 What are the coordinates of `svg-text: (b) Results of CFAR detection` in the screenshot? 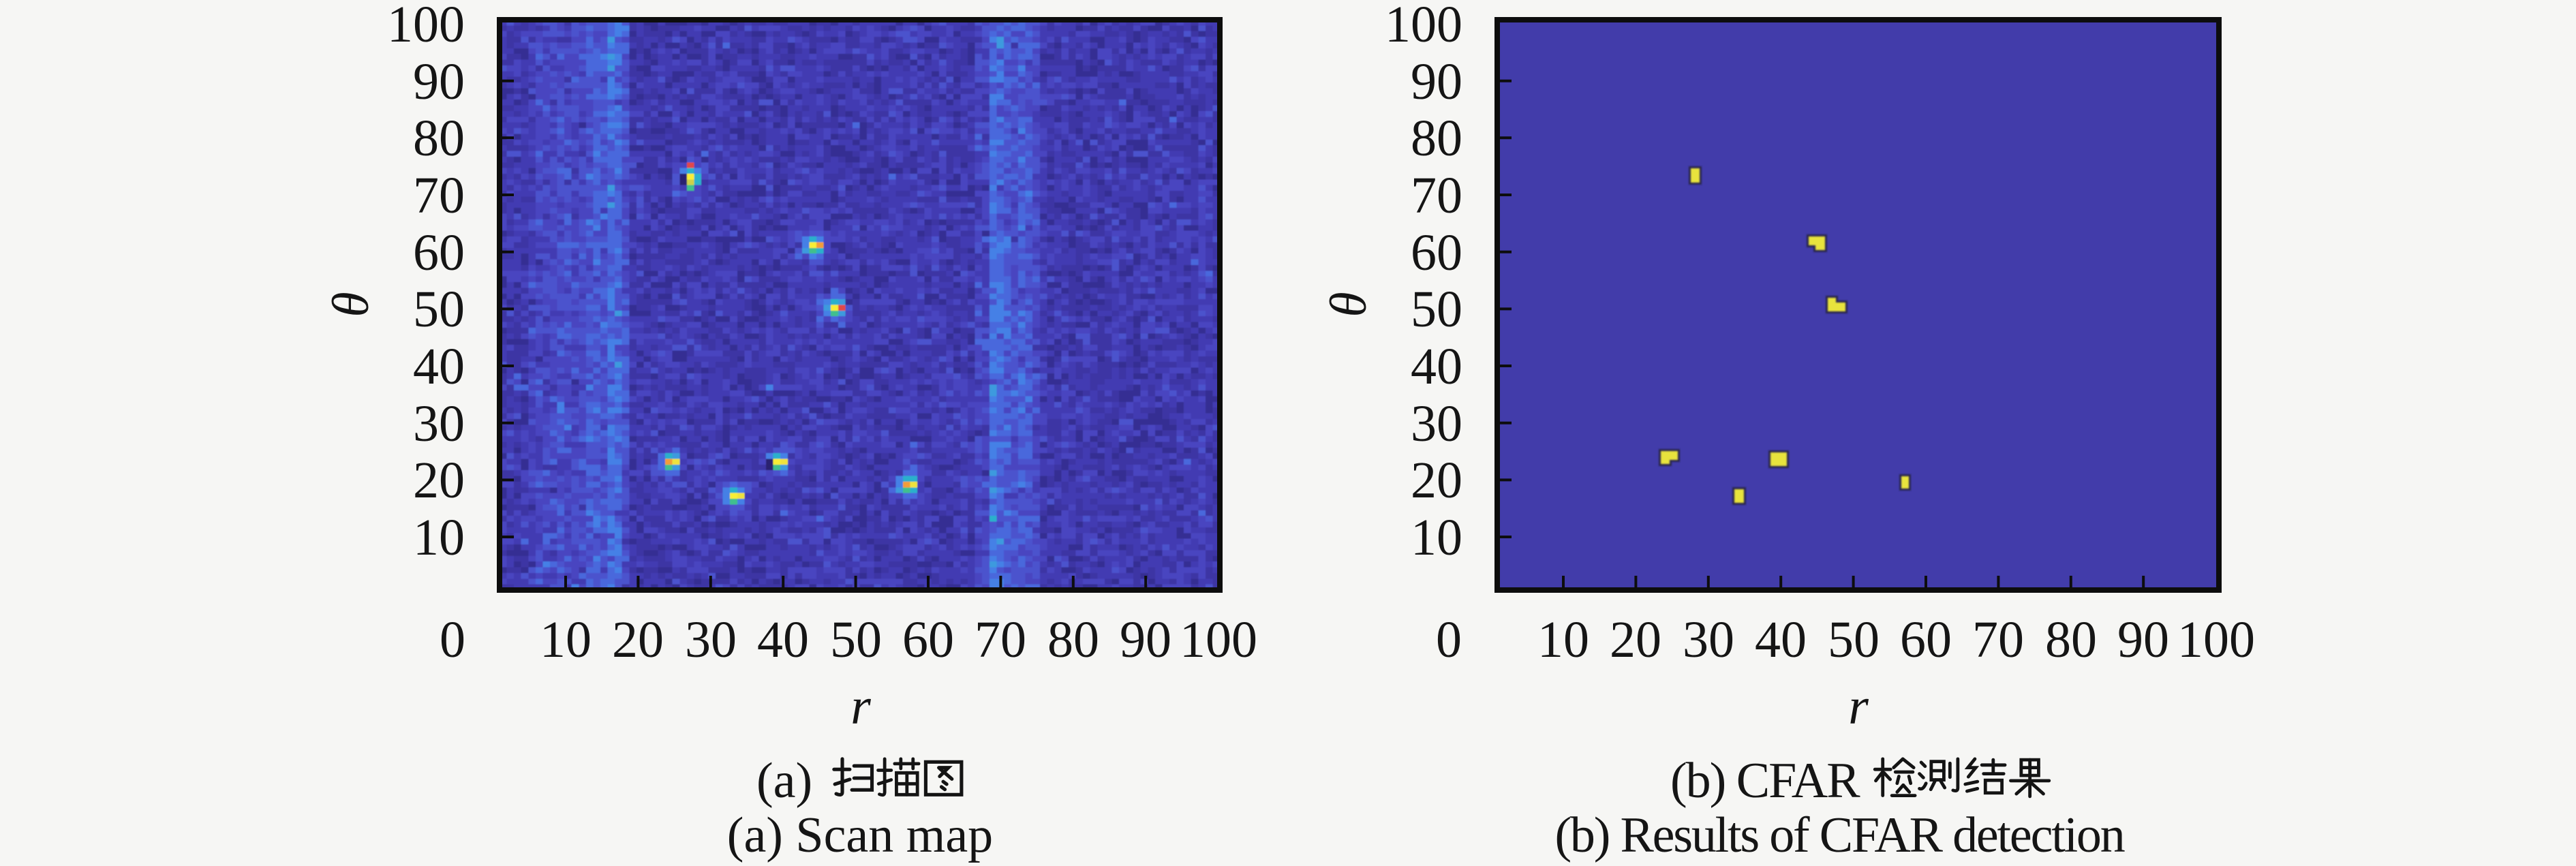 It's located at (1839, 835).